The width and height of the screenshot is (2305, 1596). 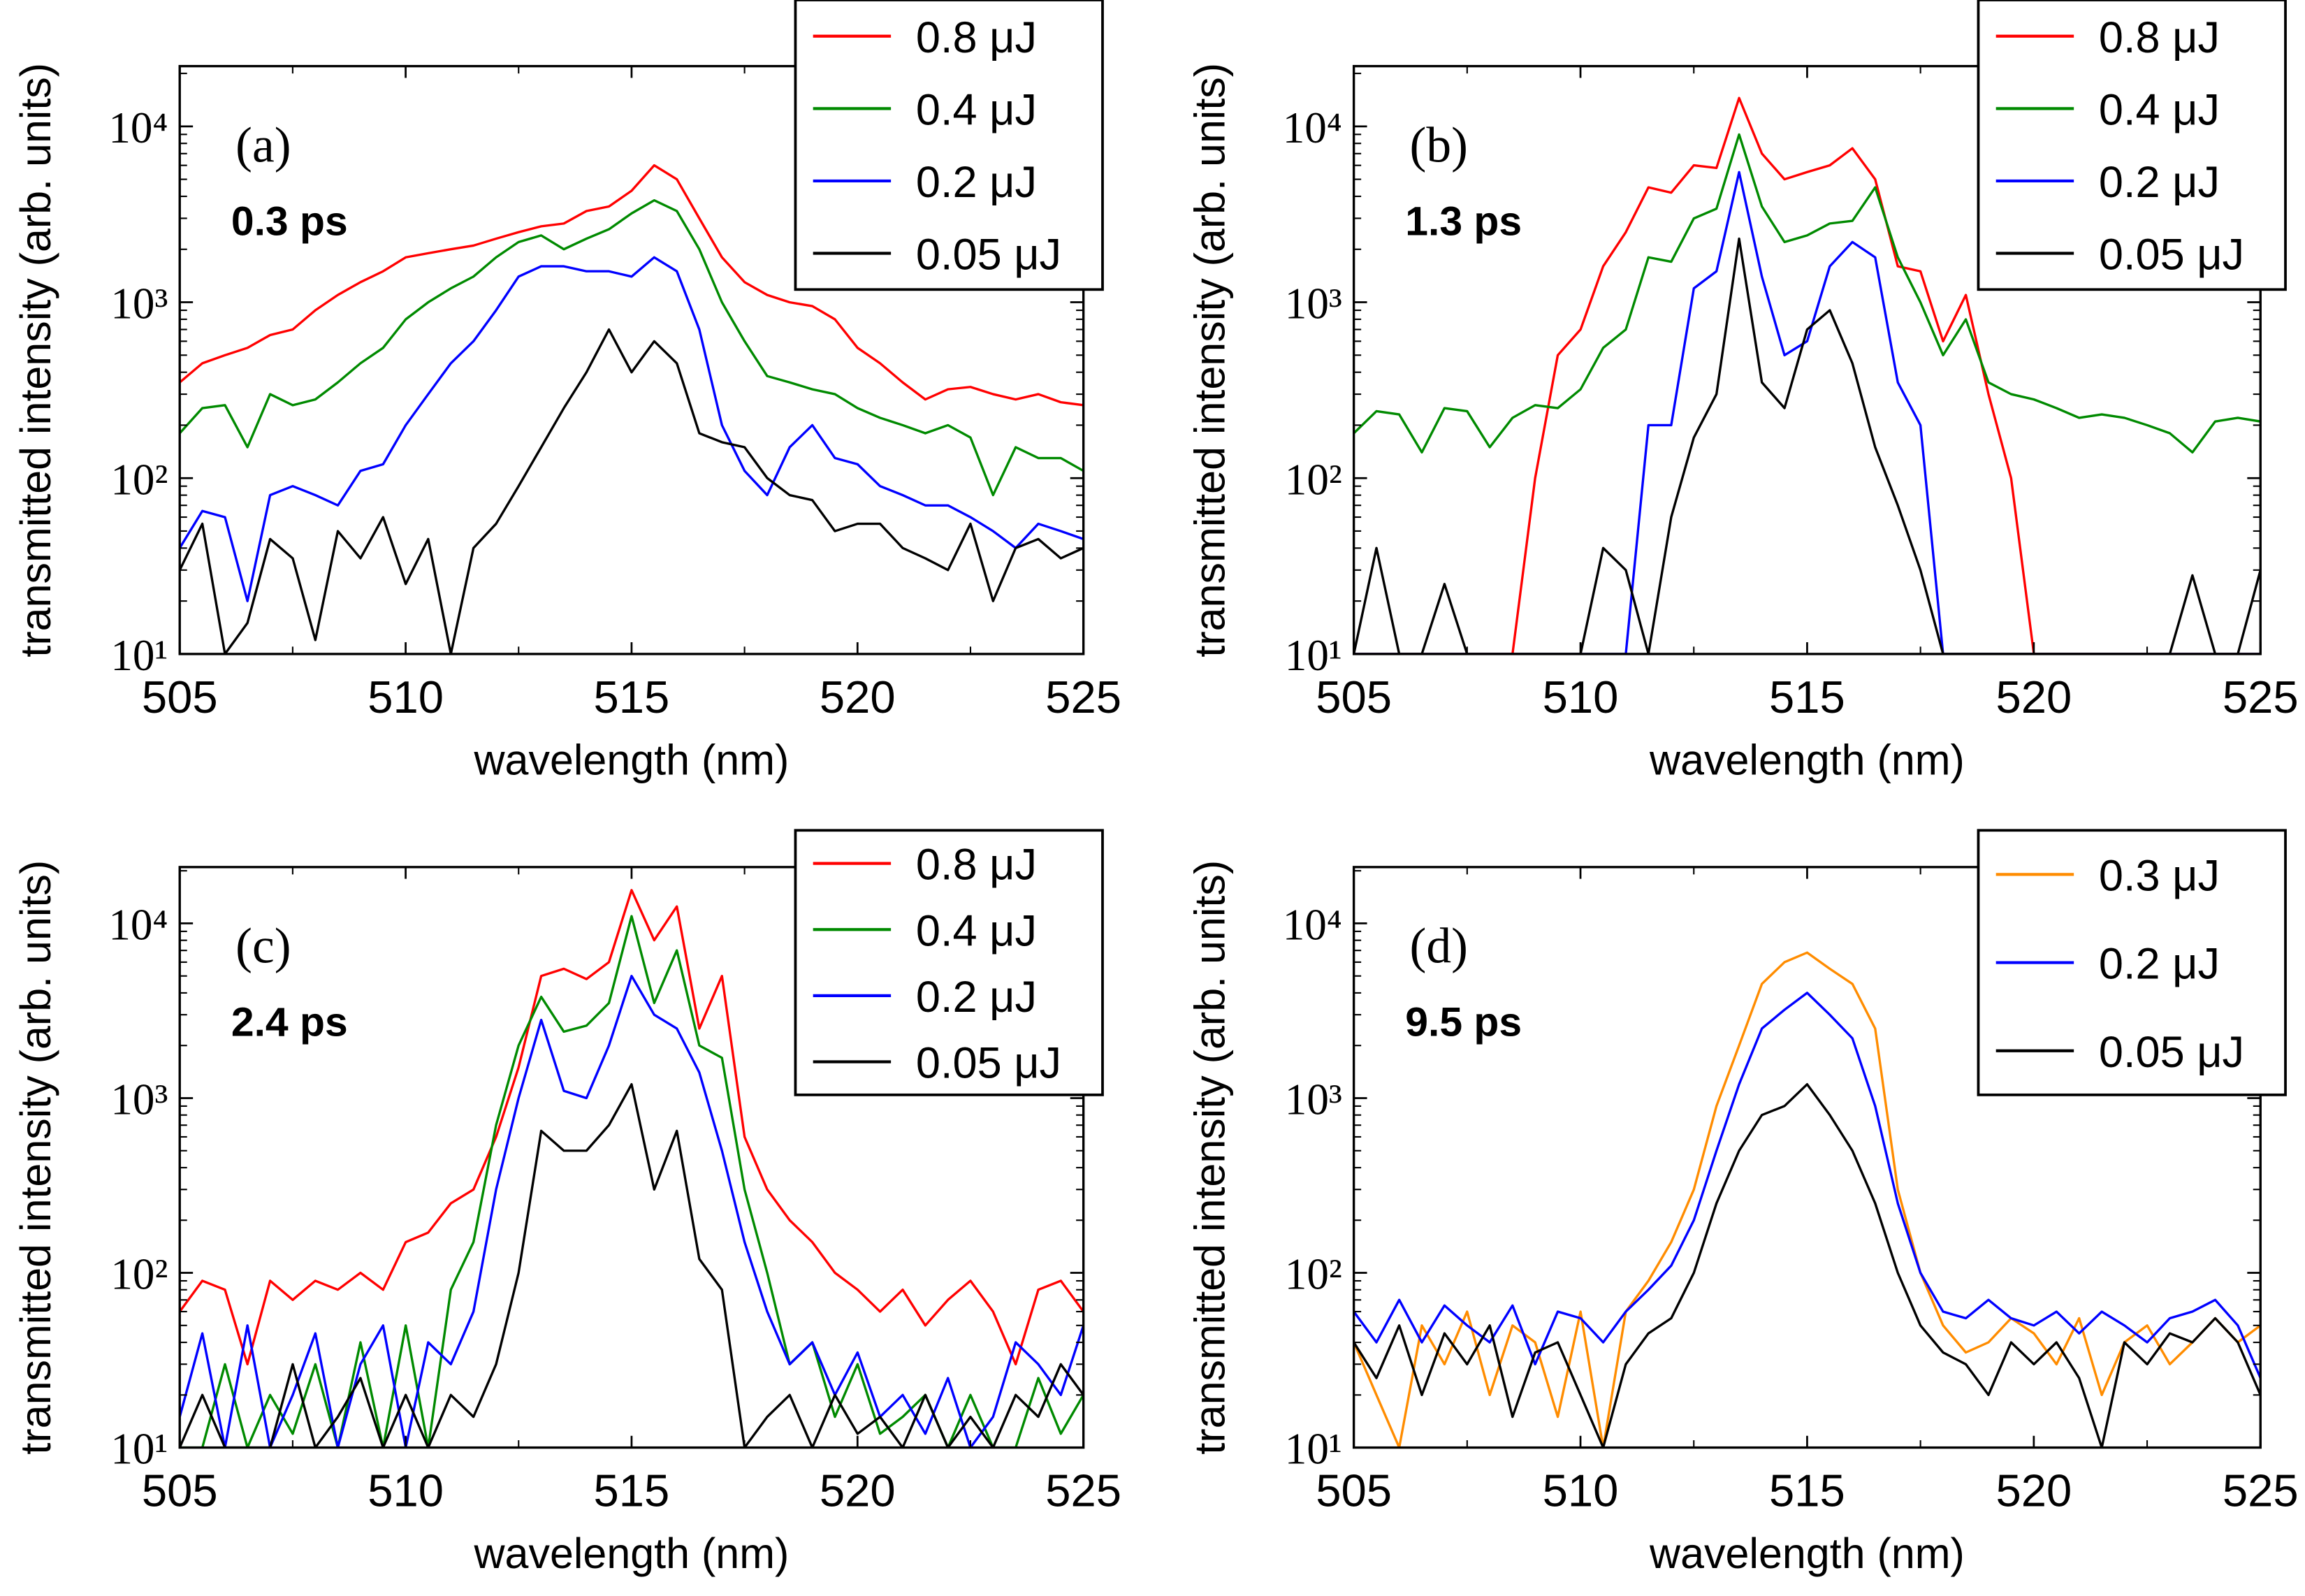 What do you see at coordinates (976, 37) in the screenshot?
I see `legend-label: 0.8 μJ` at bounding box center [976, 37].